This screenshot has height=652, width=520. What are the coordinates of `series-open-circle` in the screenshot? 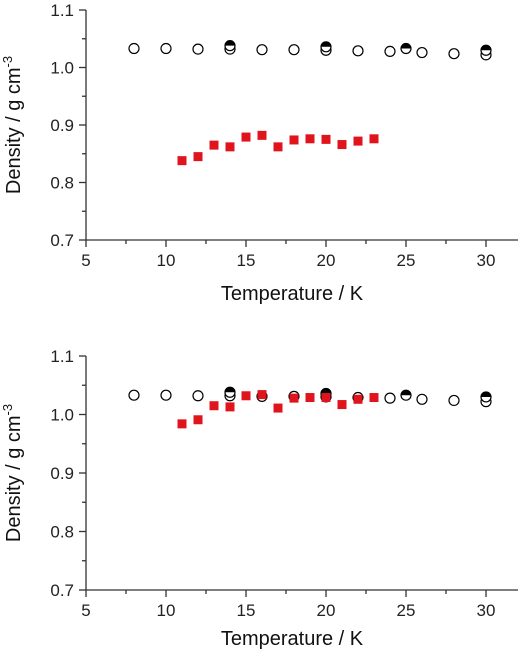 It's located at (310, 51).